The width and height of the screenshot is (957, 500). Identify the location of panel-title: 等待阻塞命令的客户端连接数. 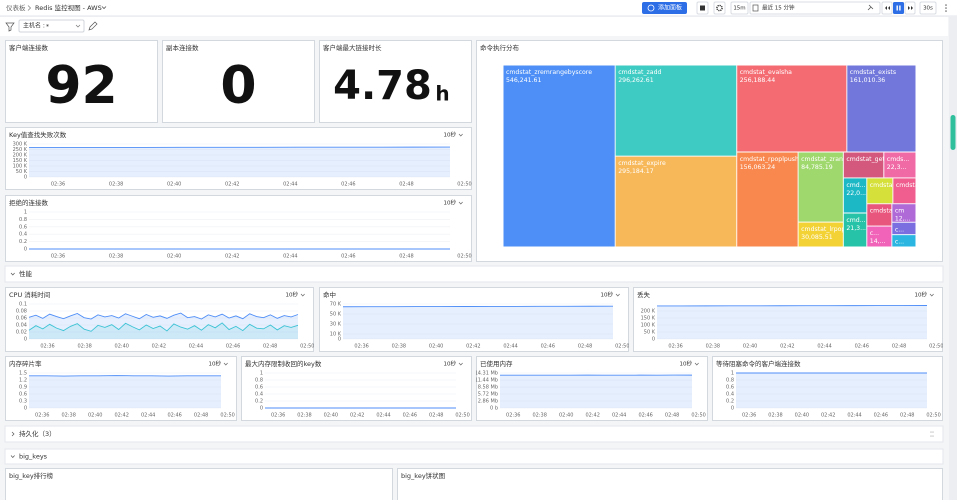
(758, 363).